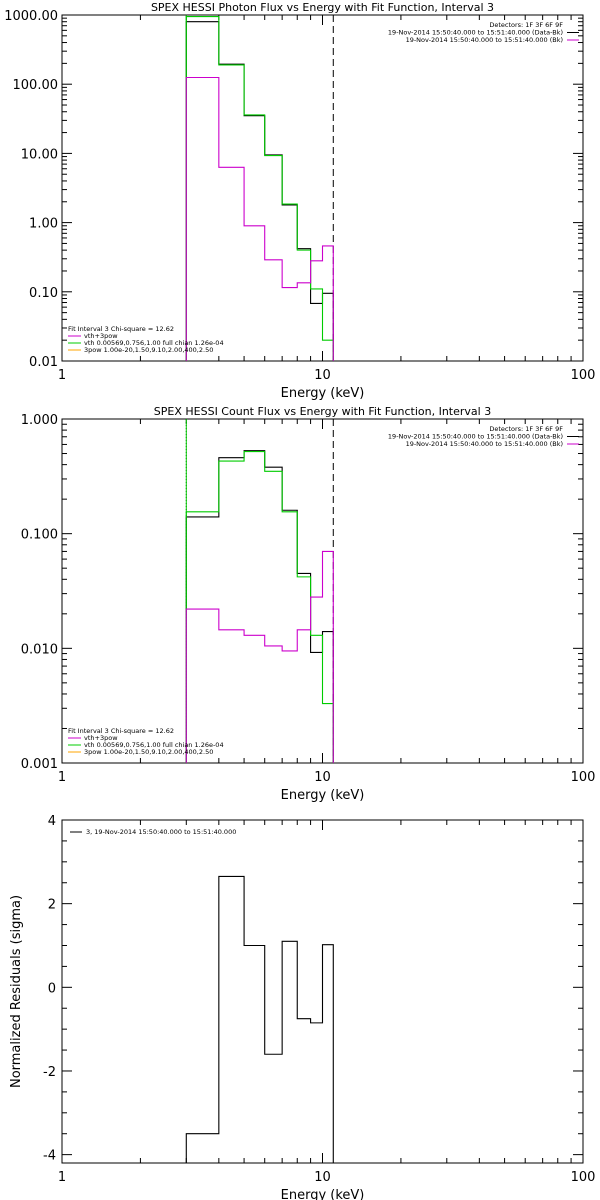 This screenshot has height=1200, width=600. Describe the element at coordinates (43, 293) in the screenshot. I see `y-tick-label: 0.10` at that location.